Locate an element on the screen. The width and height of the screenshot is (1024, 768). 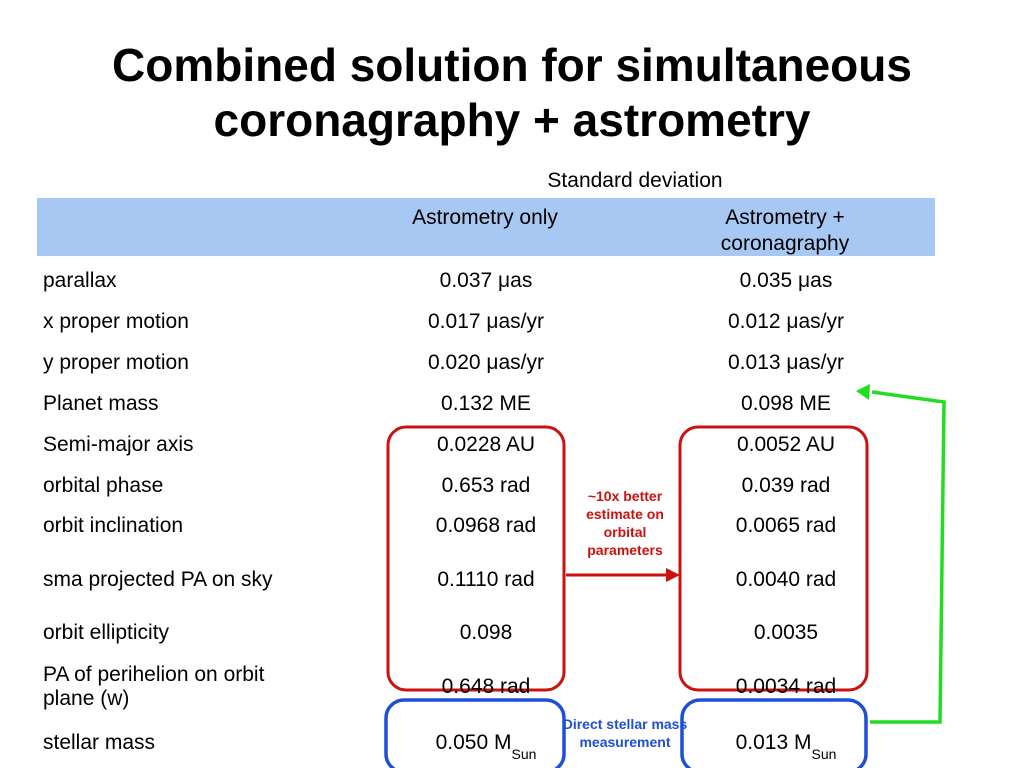
stellar-mass-unit-sub-a: Sun is located at coordinates (524, 754).